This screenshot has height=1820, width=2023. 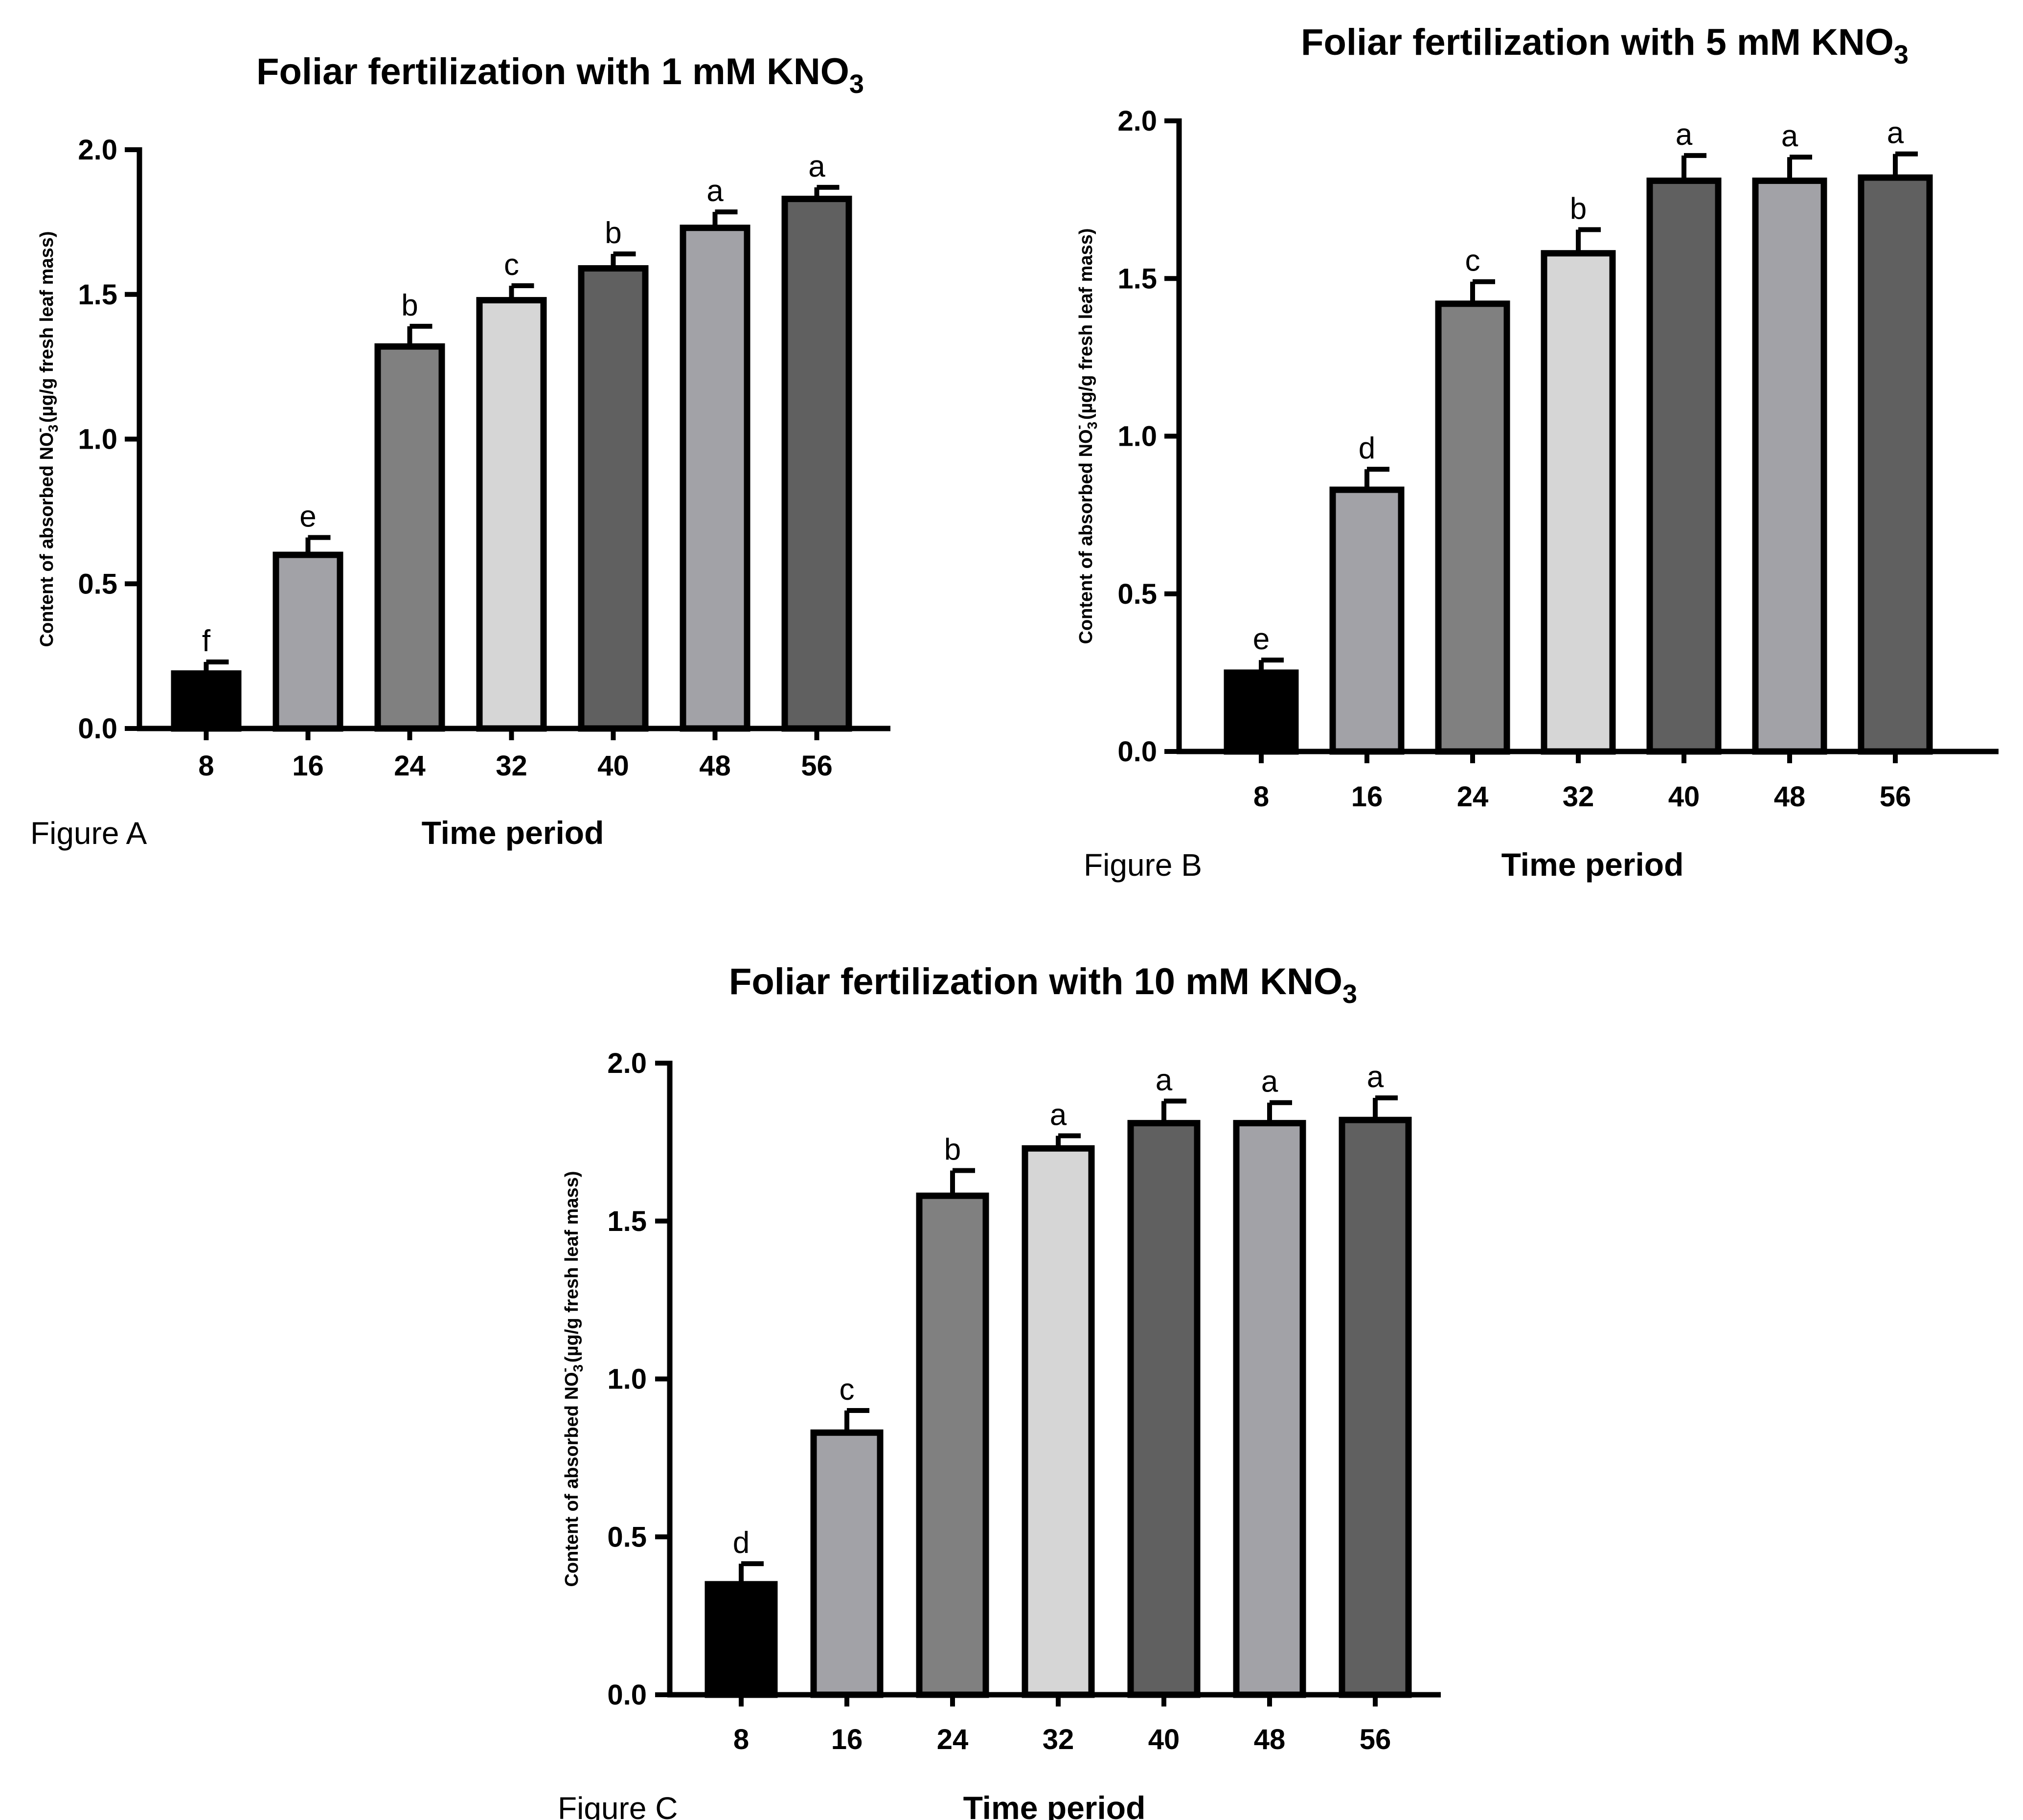 What do you see at coordinates (206, 641) in the screenshot?
I see `significance-label: f` at bounding box center [206, 641].